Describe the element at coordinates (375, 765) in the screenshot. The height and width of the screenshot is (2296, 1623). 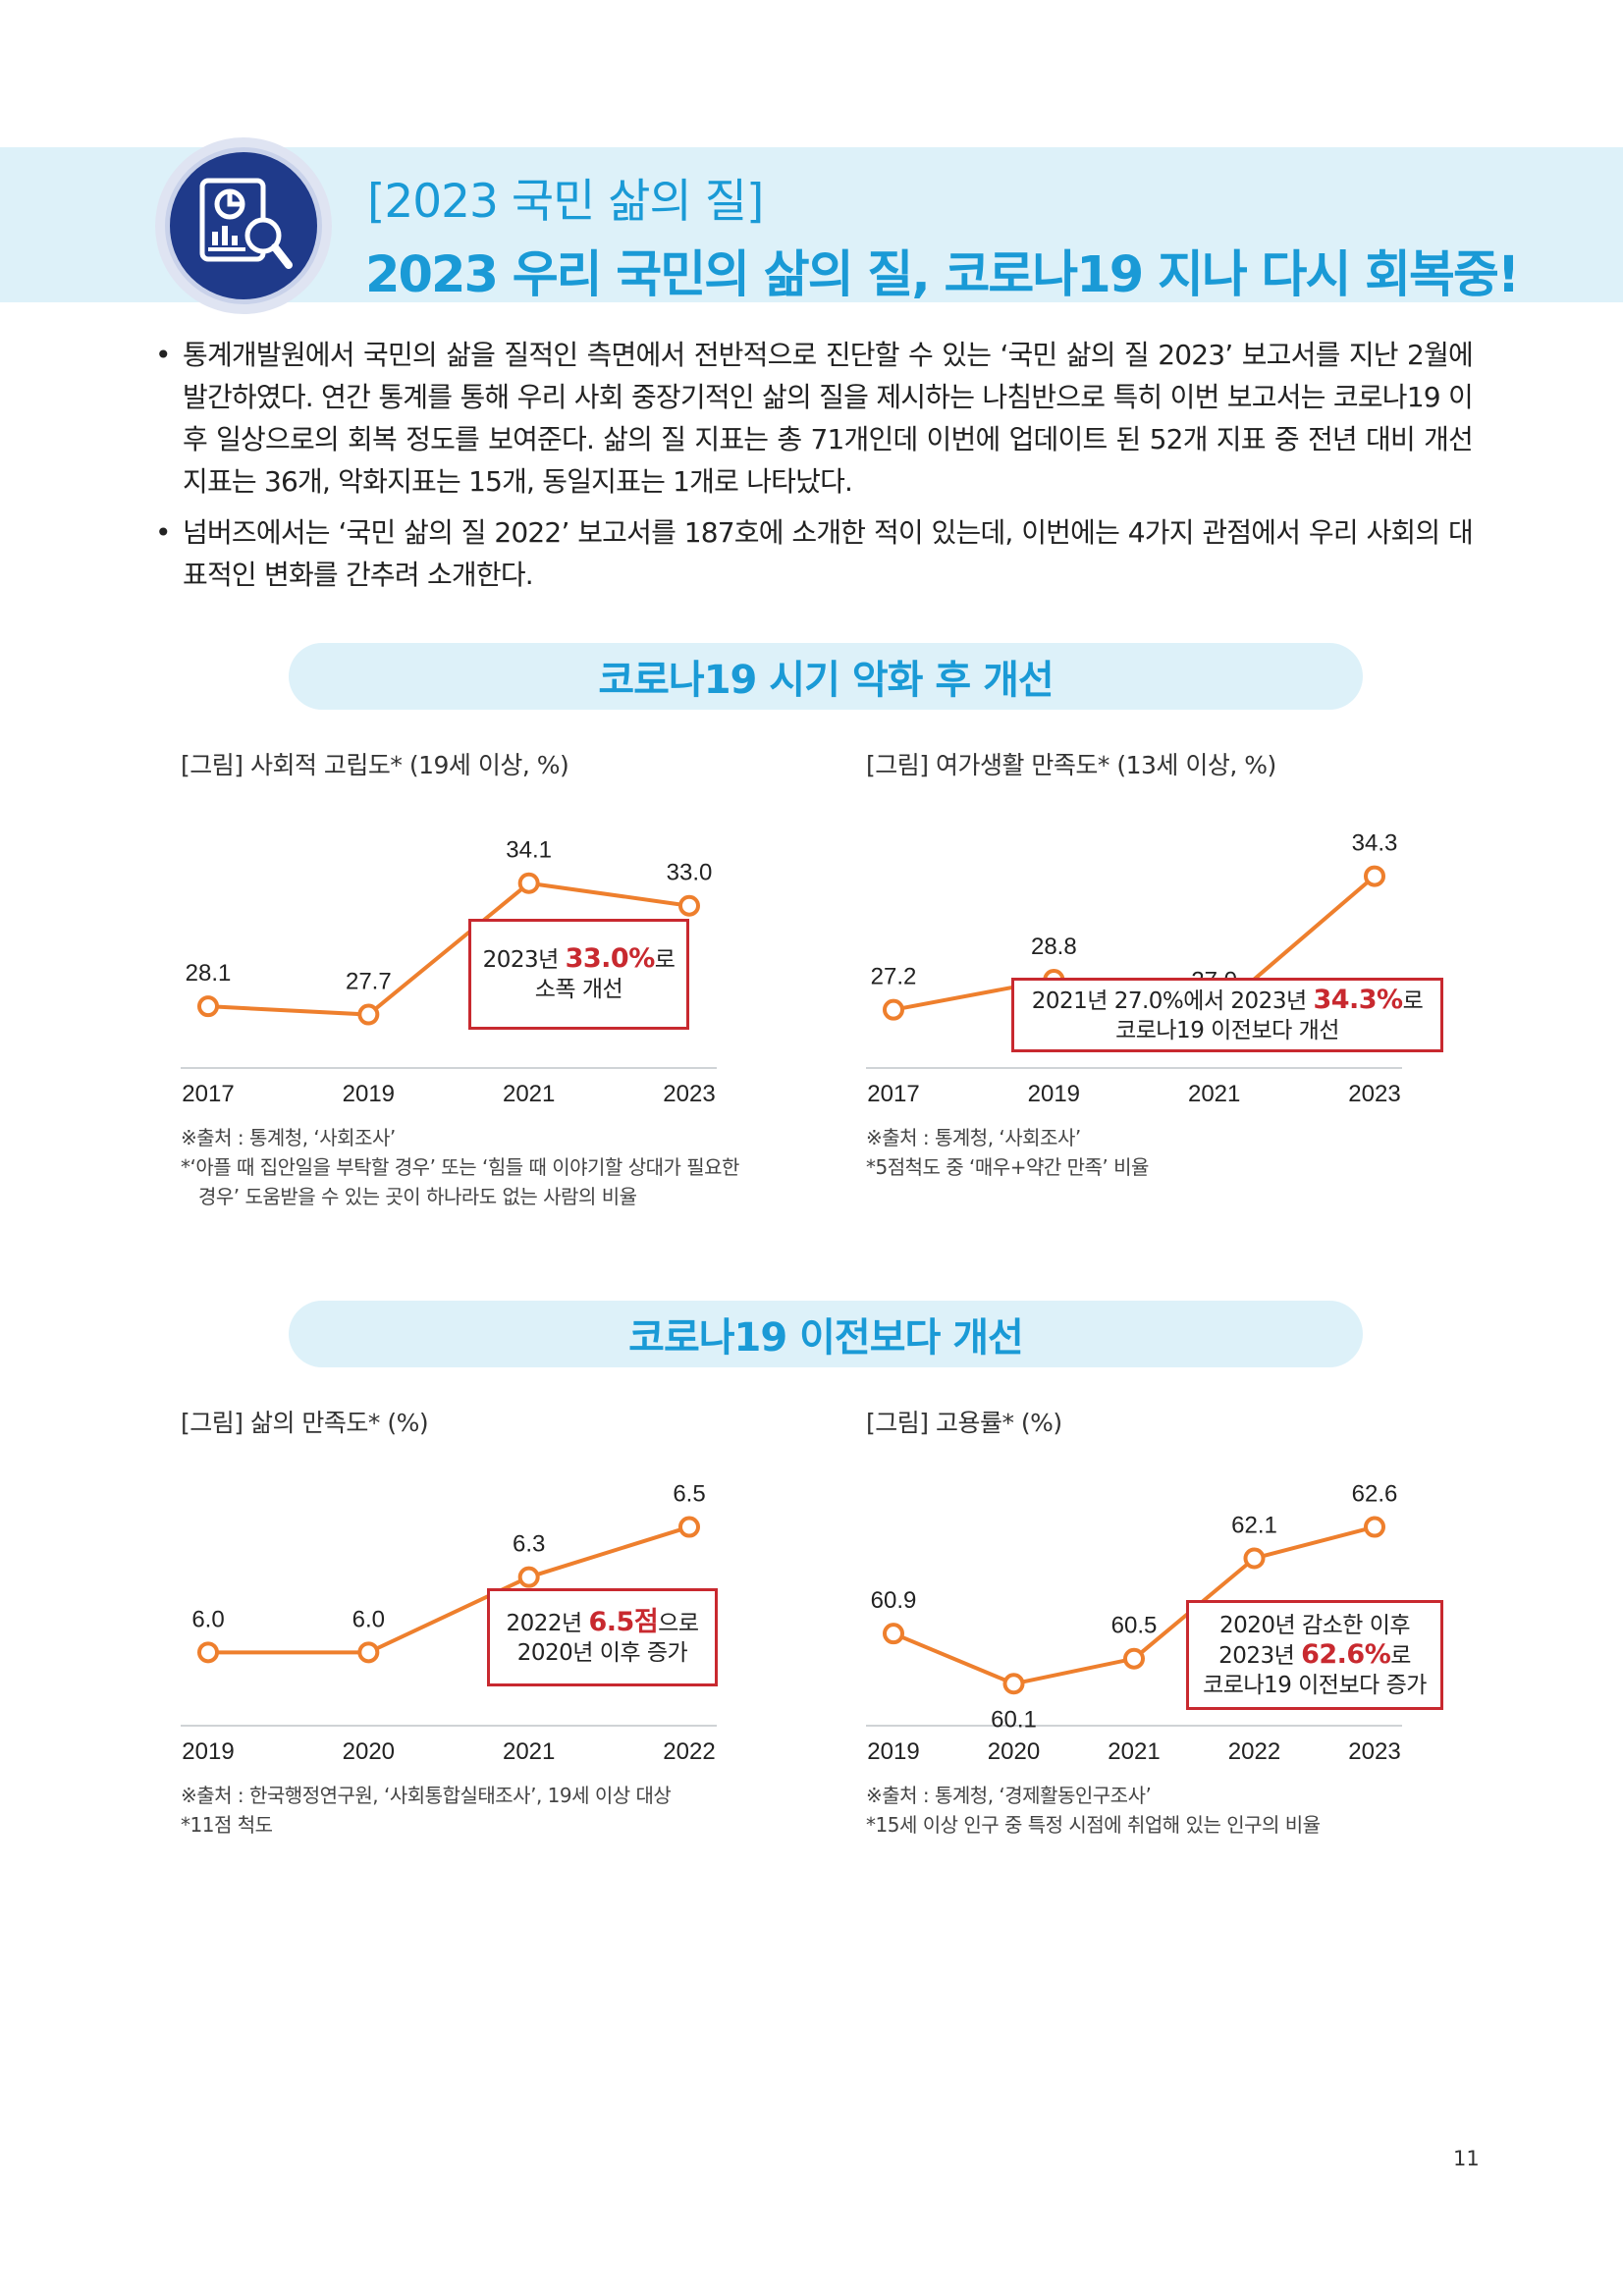
I see `chart-caption: [그림] 사회적 고립도* (19세 이상, %)` at that location.